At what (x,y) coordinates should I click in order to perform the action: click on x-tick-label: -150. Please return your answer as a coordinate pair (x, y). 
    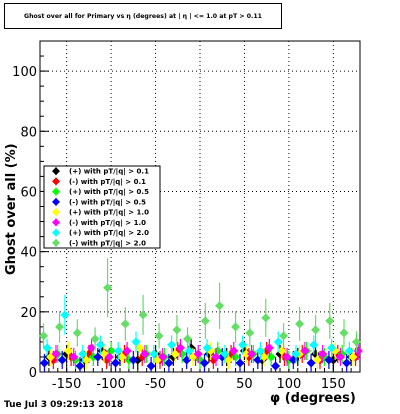
    Looking at the image, I should click on (67, 384).